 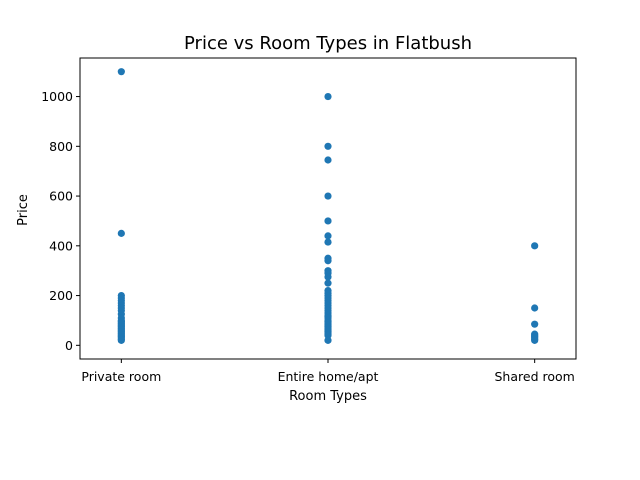 I want to click on x-tick-label: Shared room, so click(x=535, y=376).